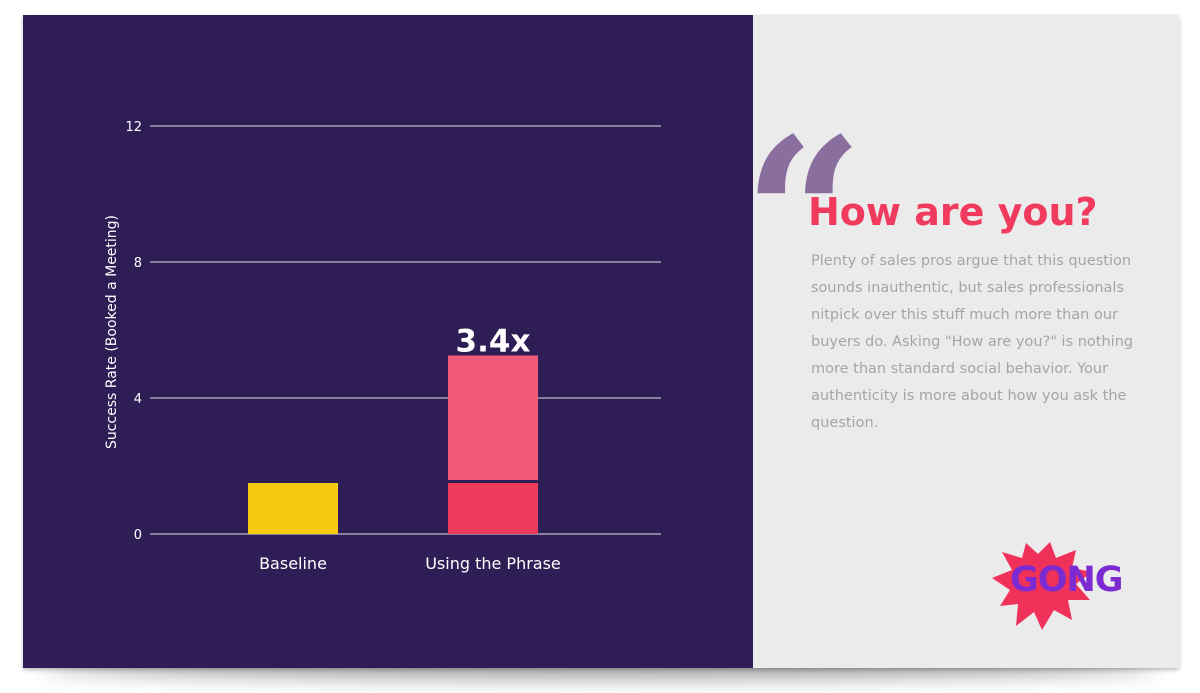 This screenshot has height=693, width=1200. What do you see at coordinates (112, 332) in the screenshot?
I see `y-axis-label: Success Rate (Booked a Meeting)` at bounding box center [112, 332].